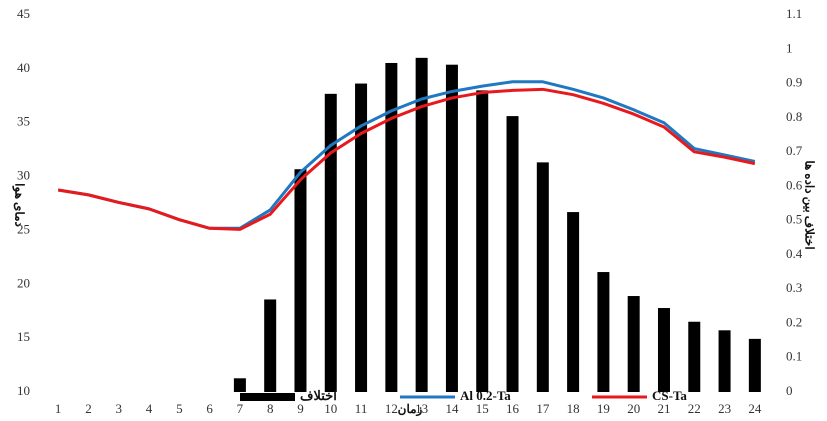 Image resolution: width=827 pixels, height=421 pixels. I want to click on y-axis-label: دمای هوا, so click(18, 205).